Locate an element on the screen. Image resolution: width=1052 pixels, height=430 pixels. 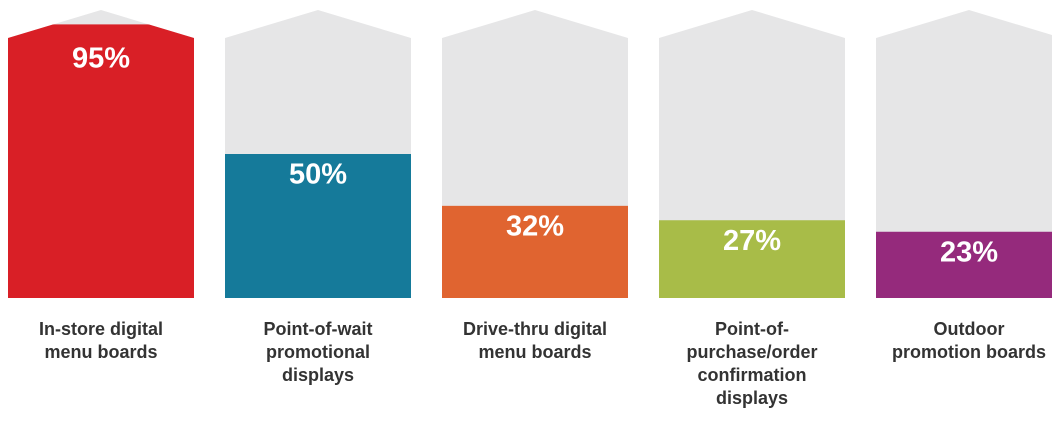
category-label: Point-of-wait promotional displays is located at coordinates (318, 352).